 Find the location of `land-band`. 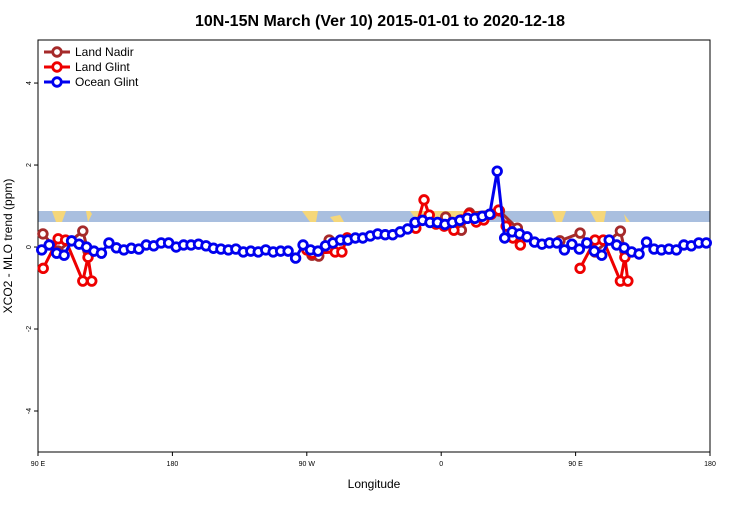

land-band is located at coordinates (374, 216).